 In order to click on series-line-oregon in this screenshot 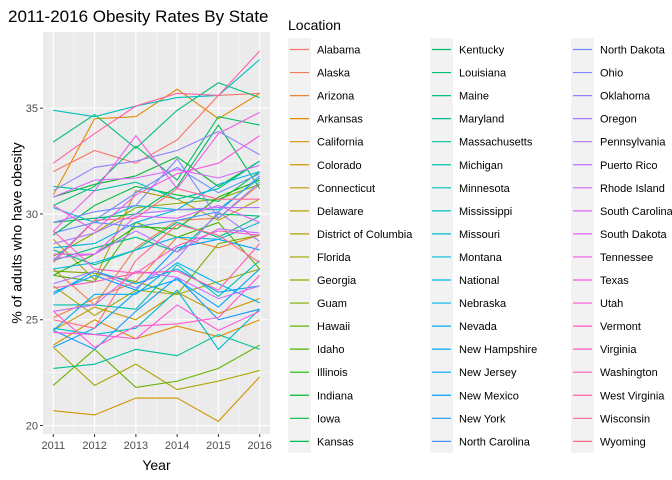, I will do `click(157, 250)`.